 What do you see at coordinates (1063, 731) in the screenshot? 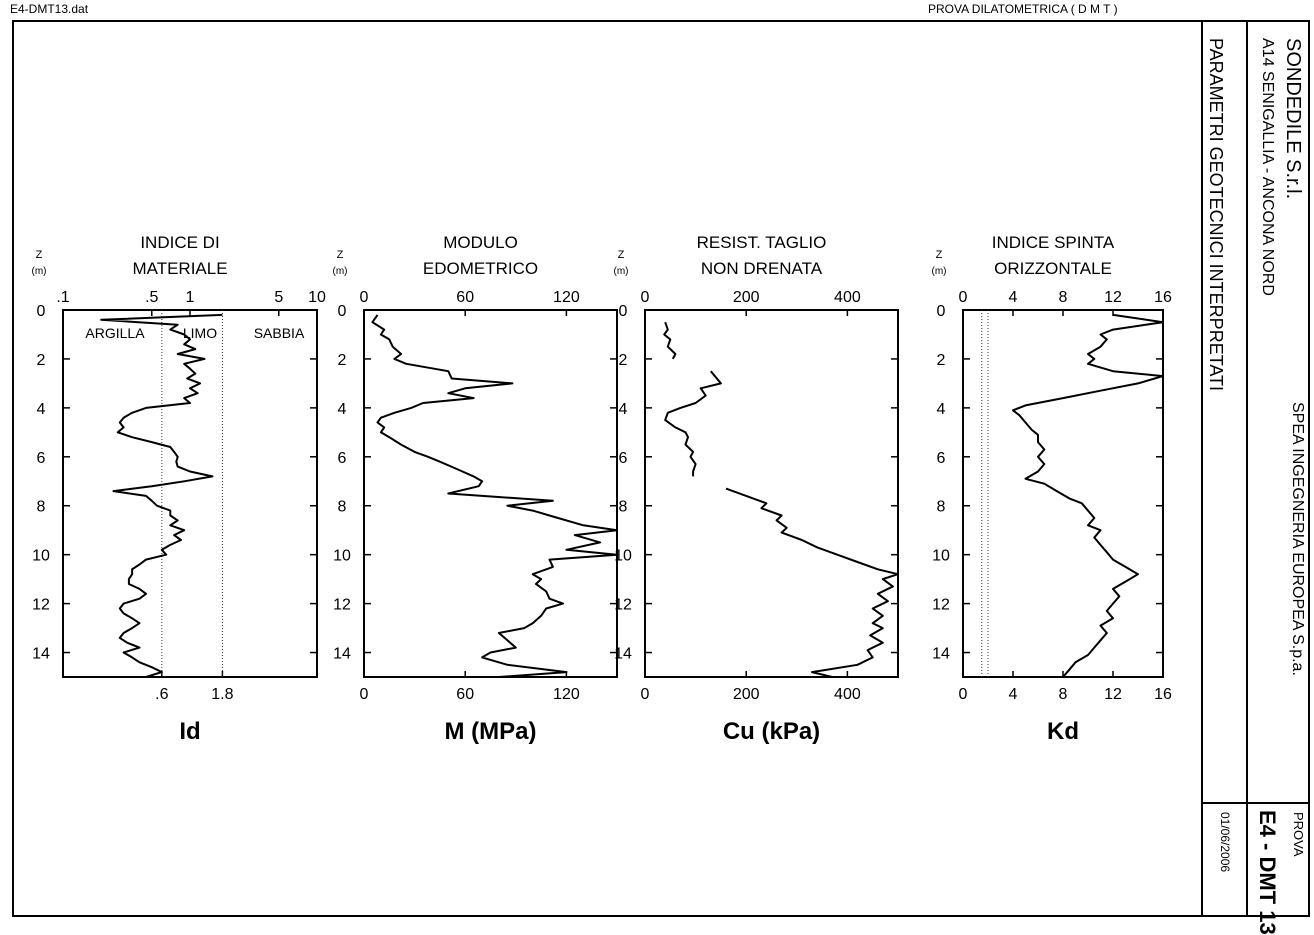
I see `x-axis-label-4: Kd` at bounding box center [1063, 731].